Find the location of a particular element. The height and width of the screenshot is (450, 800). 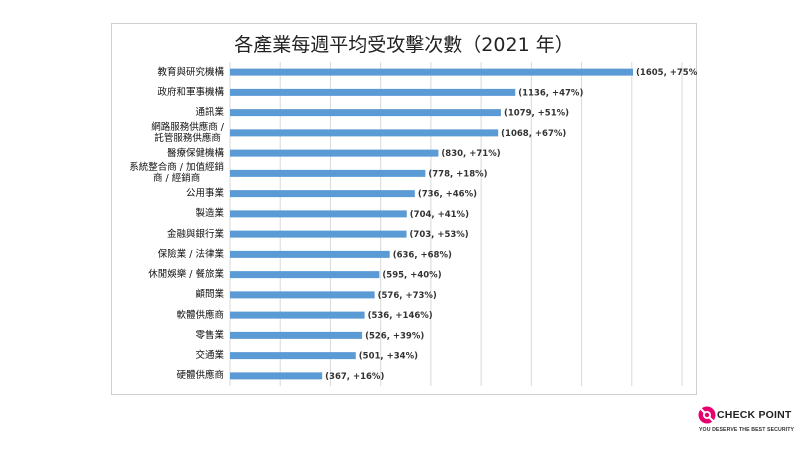

category-label: 公用事業 is located at coordinates (205, 193).